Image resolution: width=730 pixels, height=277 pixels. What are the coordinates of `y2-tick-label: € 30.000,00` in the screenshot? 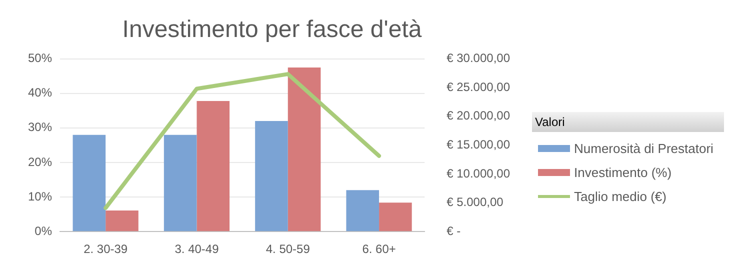 It's located at (478, 58).